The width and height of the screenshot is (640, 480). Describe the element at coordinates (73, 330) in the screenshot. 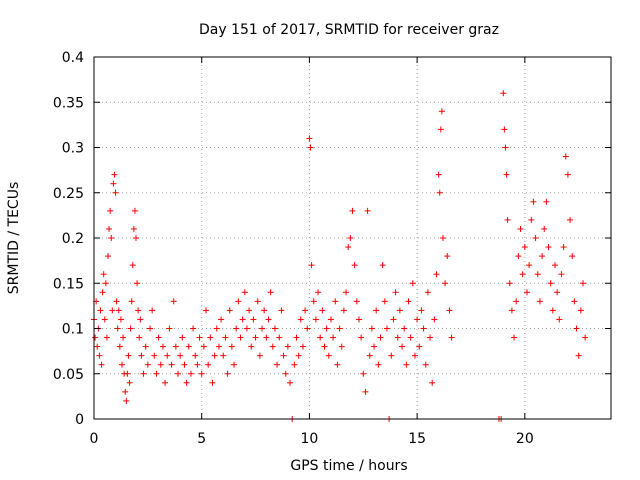

I see `y-tick-label: 0.1` at that location.